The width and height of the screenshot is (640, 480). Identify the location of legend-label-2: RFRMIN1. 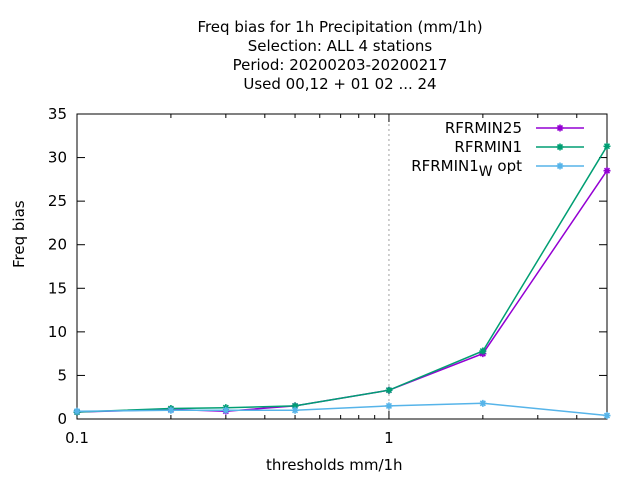
(488, 147).